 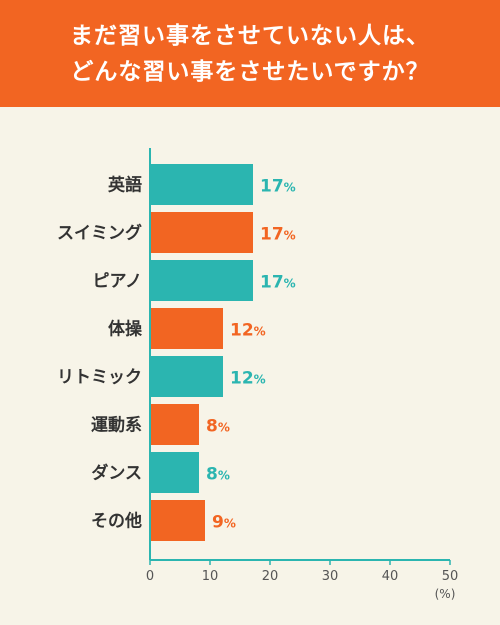 I want to click on category-label-1: スイミング, so click(x=99, y=233).